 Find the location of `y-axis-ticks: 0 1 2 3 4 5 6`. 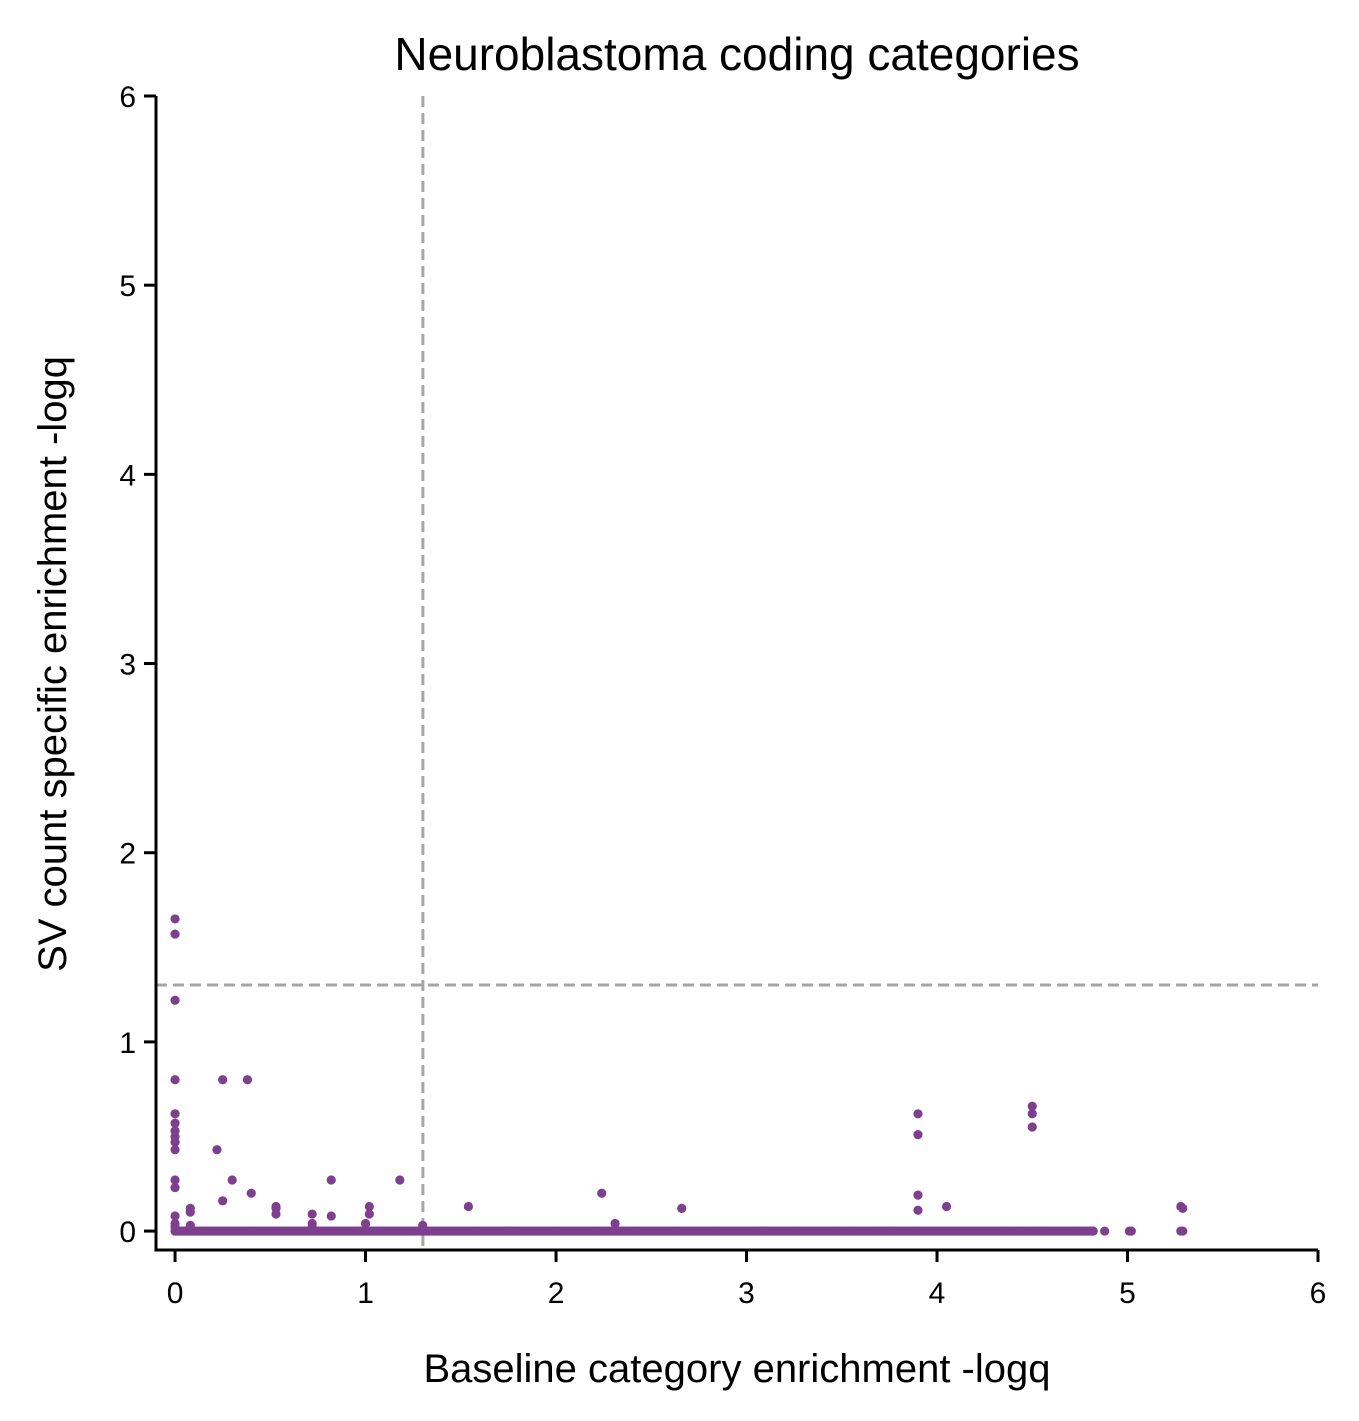

y-axis-ticks: 0 1 2 3 4 5 6 is located at coordinates (137, 665).